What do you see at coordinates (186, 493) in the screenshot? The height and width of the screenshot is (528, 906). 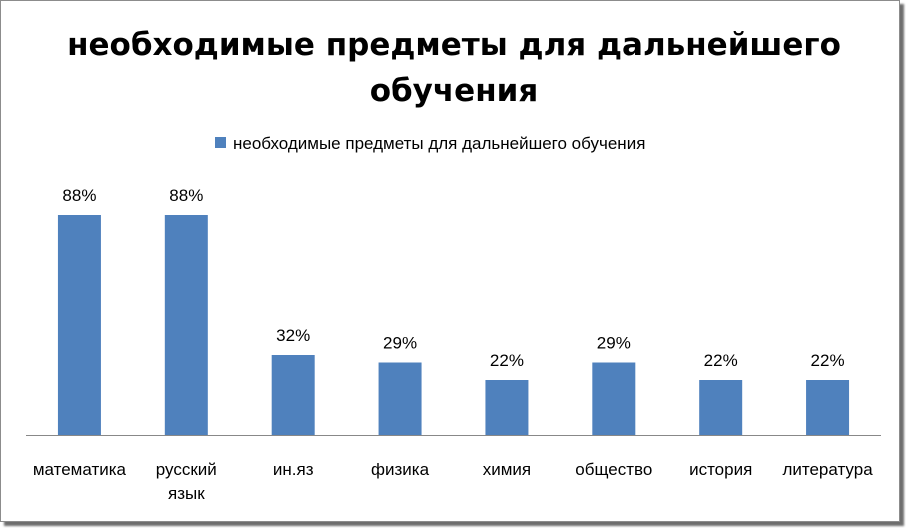 I see `category-label: язык` at bounding box center [186, 493].